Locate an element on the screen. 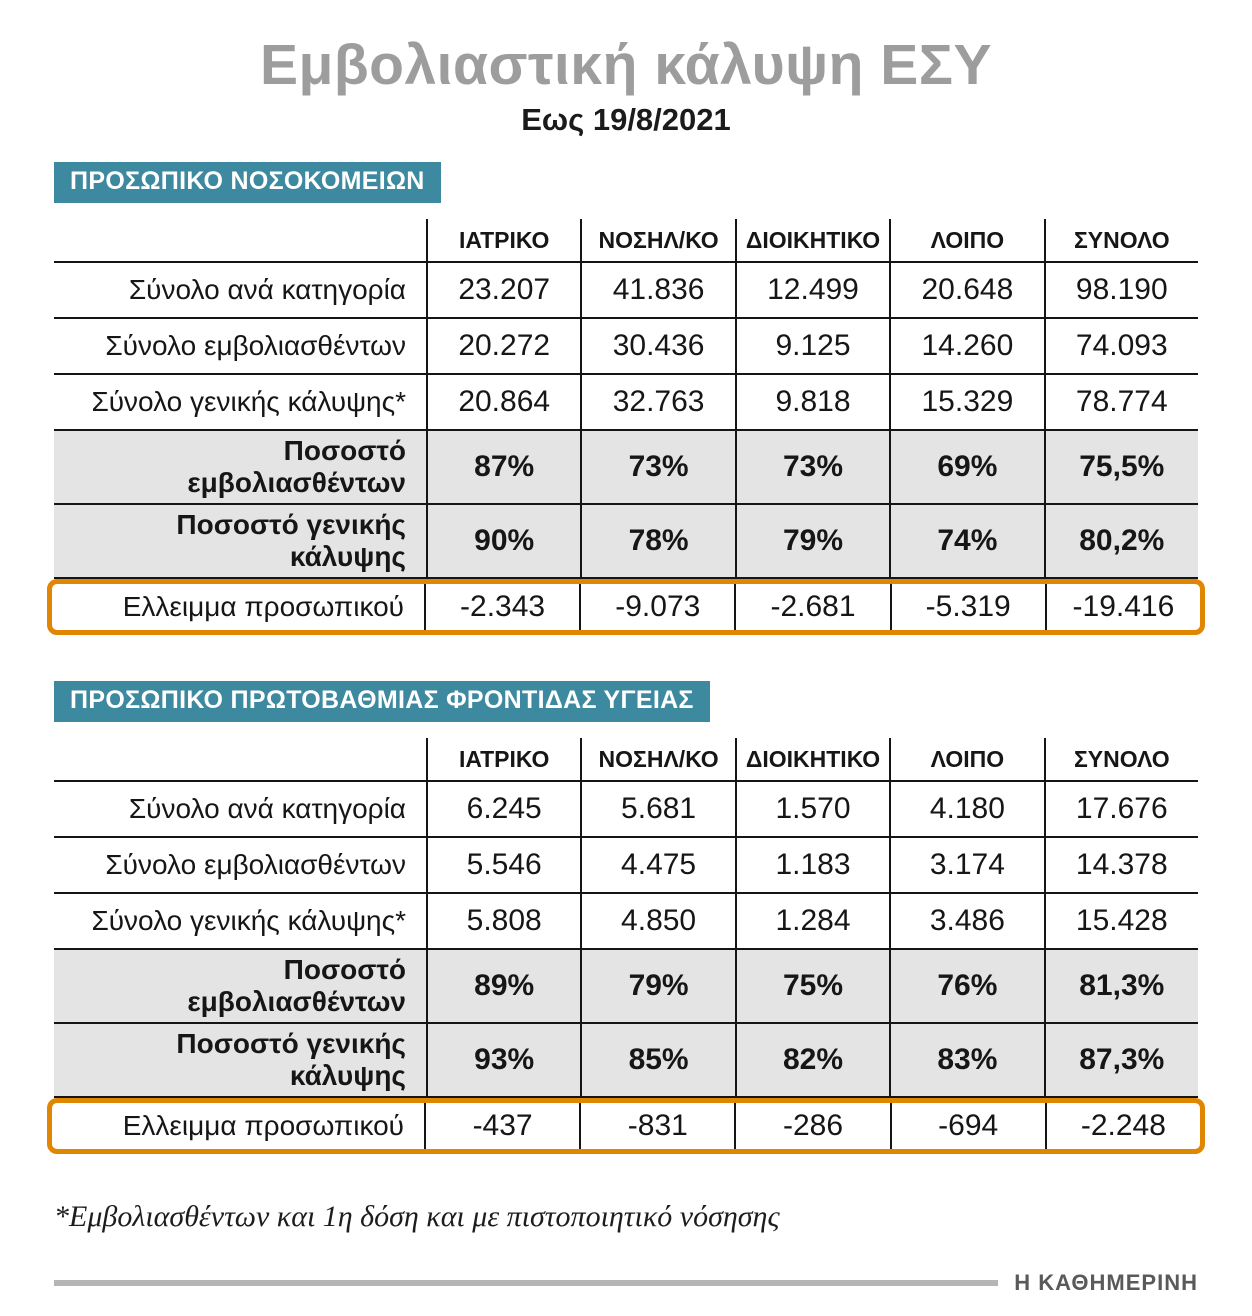  value-cell: -9.073 is located at coordinates (656, 607).